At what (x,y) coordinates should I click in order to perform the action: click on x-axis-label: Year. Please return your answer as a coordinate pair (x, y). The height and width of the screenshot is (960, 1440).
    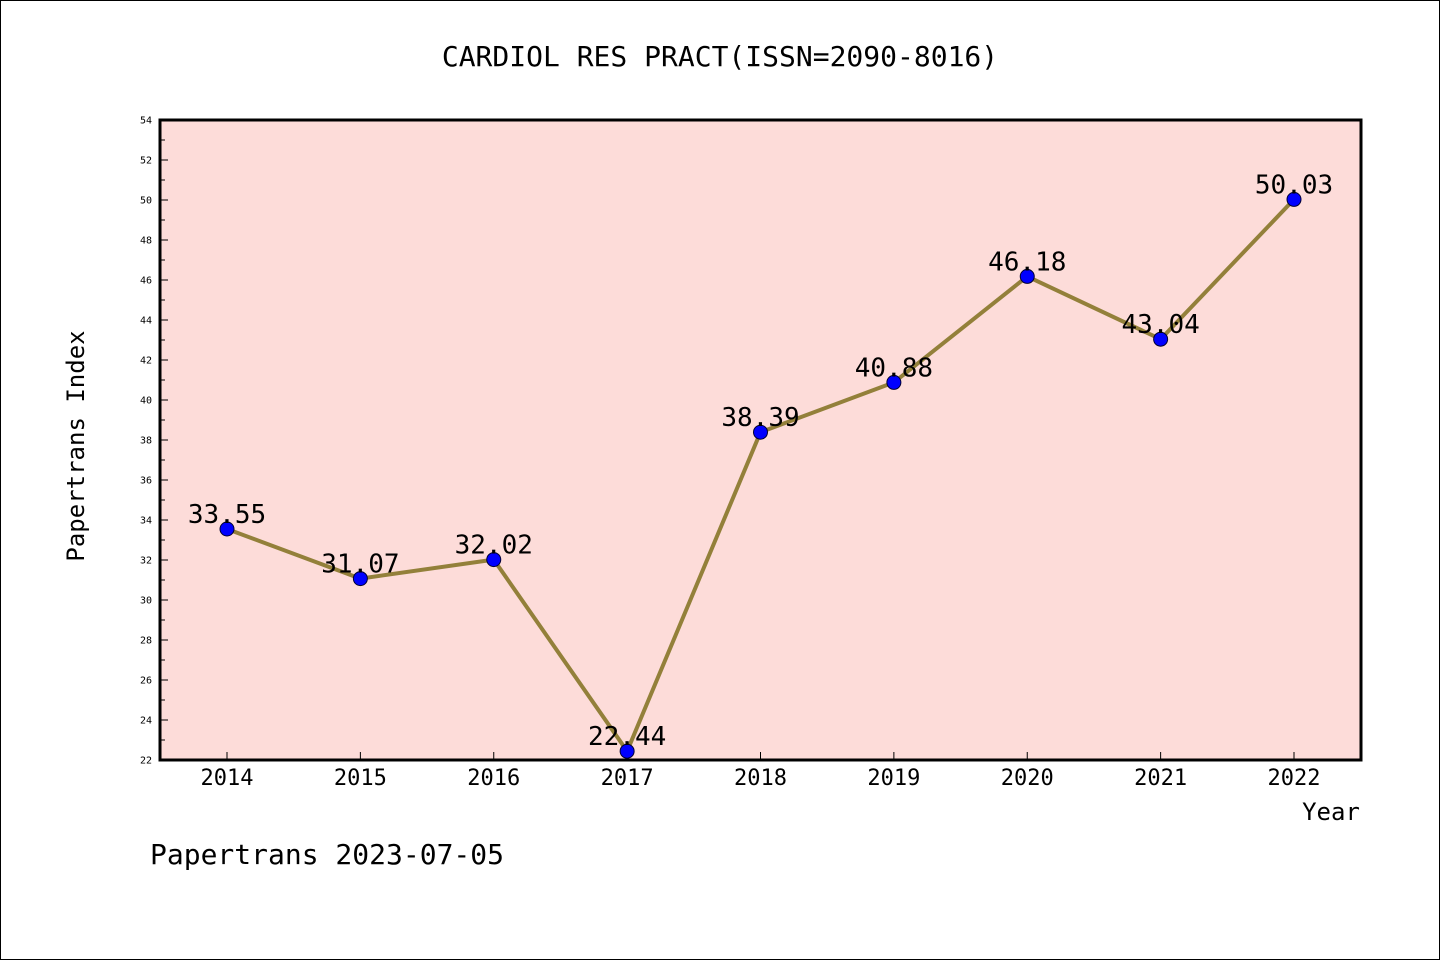
    Looking at the image, I should click on (1331, 812).